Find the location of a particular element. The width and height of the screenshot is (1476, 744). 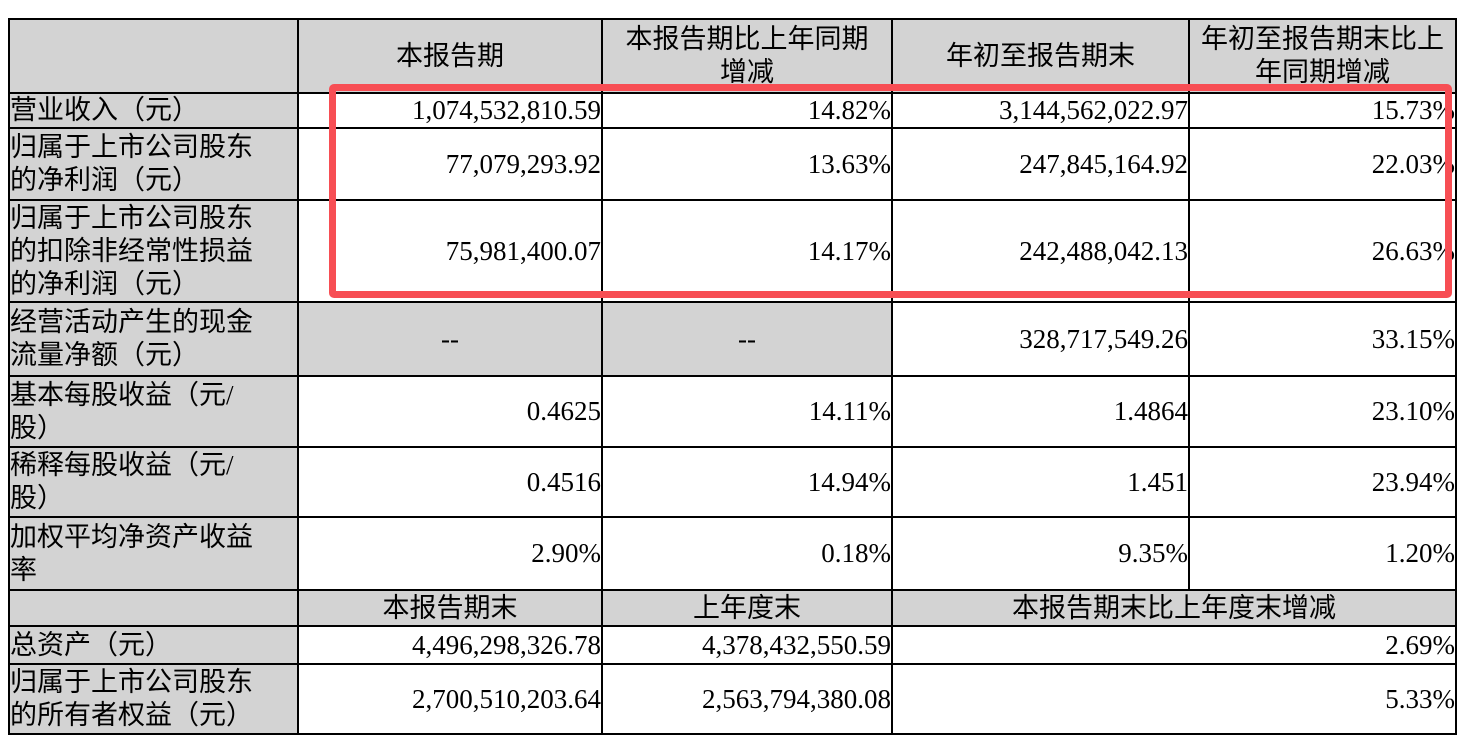

cell-roe-ytd: 9.35% is located at coordinates (1040, 553).